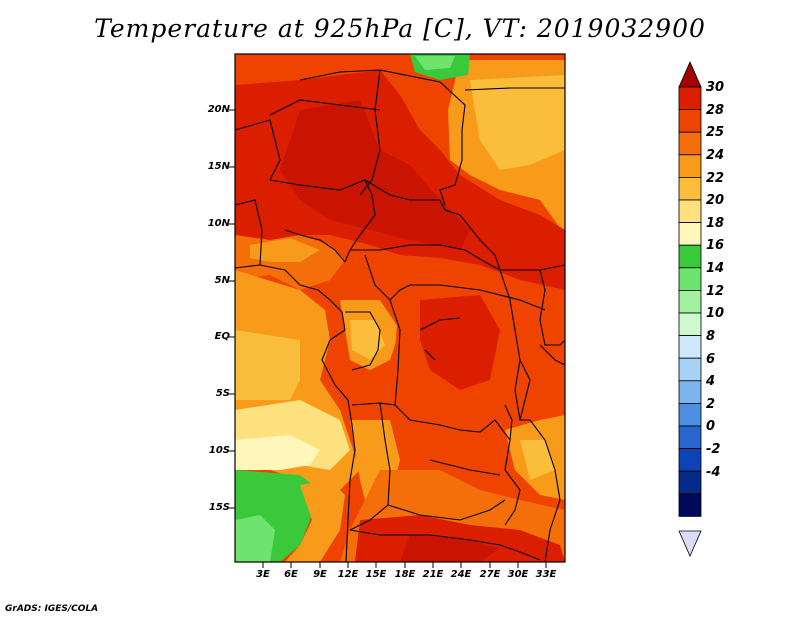  I want to click on lat-label: 10N, so click(218, 223).